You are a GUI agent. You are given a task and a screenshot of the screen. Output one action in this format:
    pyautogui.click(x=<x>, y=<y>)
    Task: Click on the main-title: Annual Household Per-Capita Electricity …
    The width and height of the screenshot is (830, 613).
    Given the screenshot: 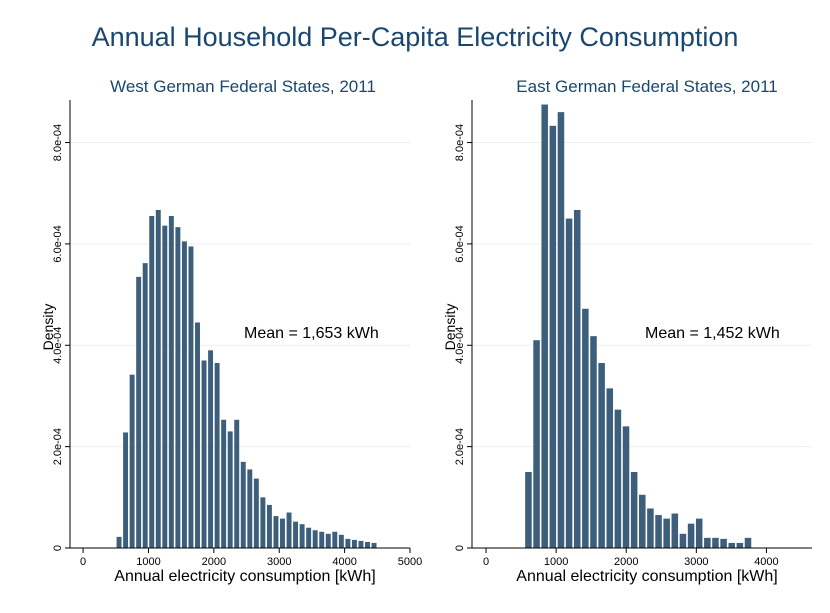 What is the action you would take?
    pyautogui.click(x=415, y=37)
    